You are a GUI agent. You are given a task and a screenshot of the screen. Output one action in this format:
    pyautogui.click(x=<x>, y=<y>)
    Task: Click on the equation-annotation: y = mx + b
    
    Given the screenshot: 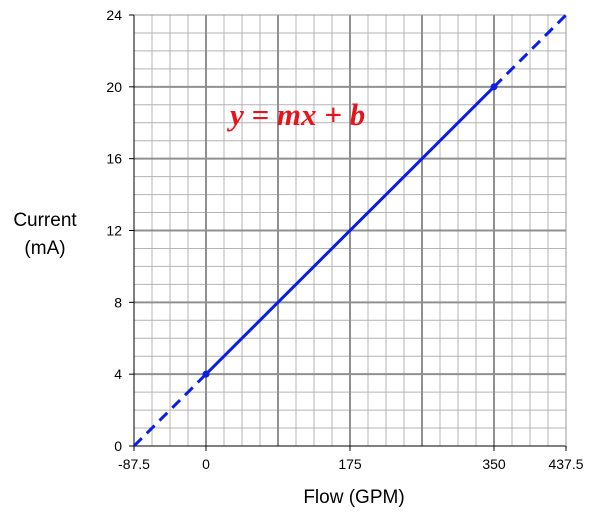 What is the action you would take?
    pyautogui.click(x=295, y=114)
    